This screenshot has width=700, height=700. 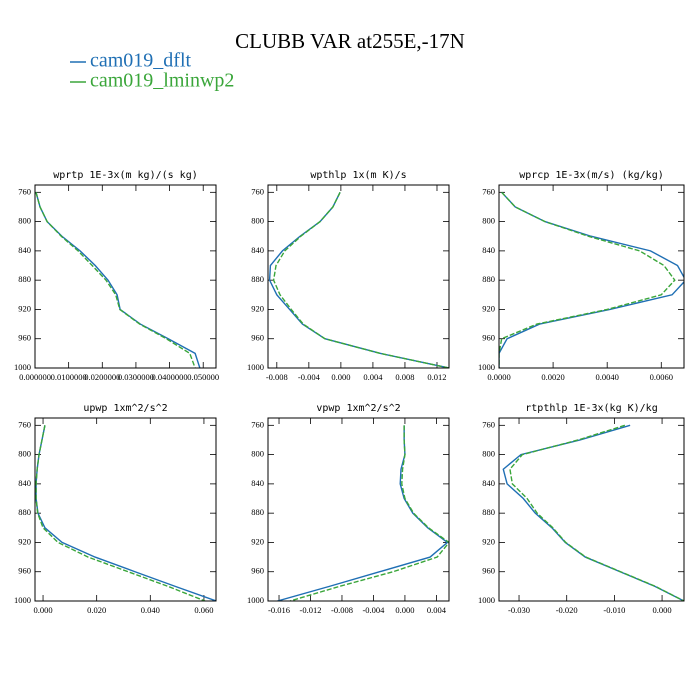 I want to click on legend-label: cam019_lminwp2, so click(x=162, y=81).